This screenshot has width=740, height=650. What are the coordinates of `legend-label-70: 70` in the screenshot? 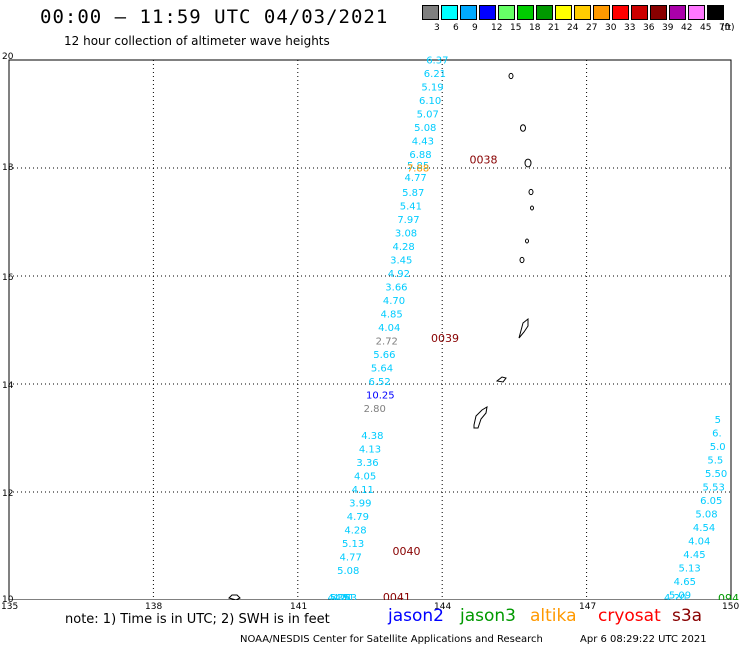 It's located at (725, 28).